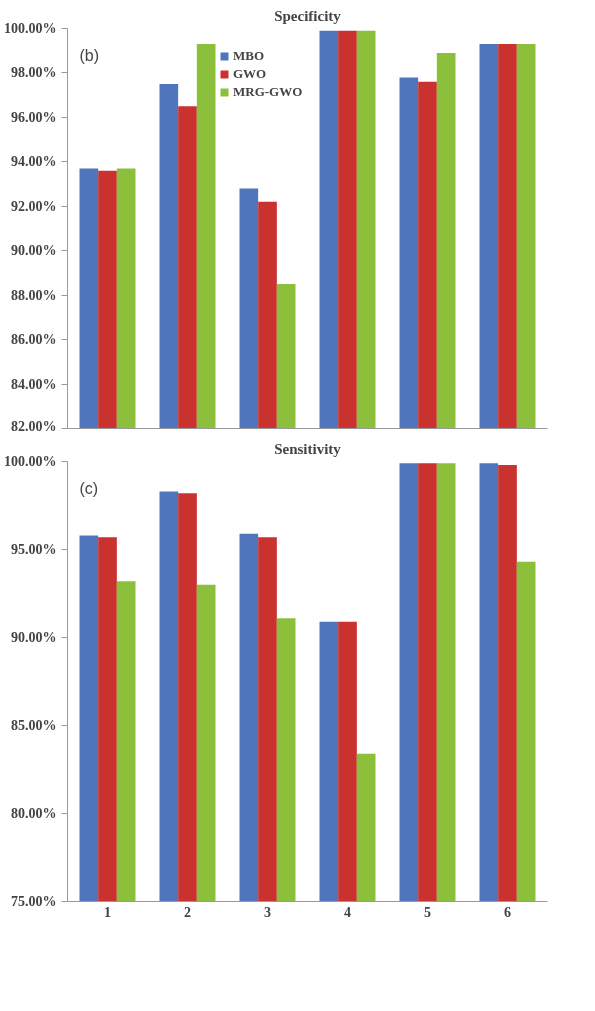 The width and height of the screenshot is (595, 1011). Describe the element at coordinates (267, 912) in the screenshot. I see `x-tick-label: 3` at that location.